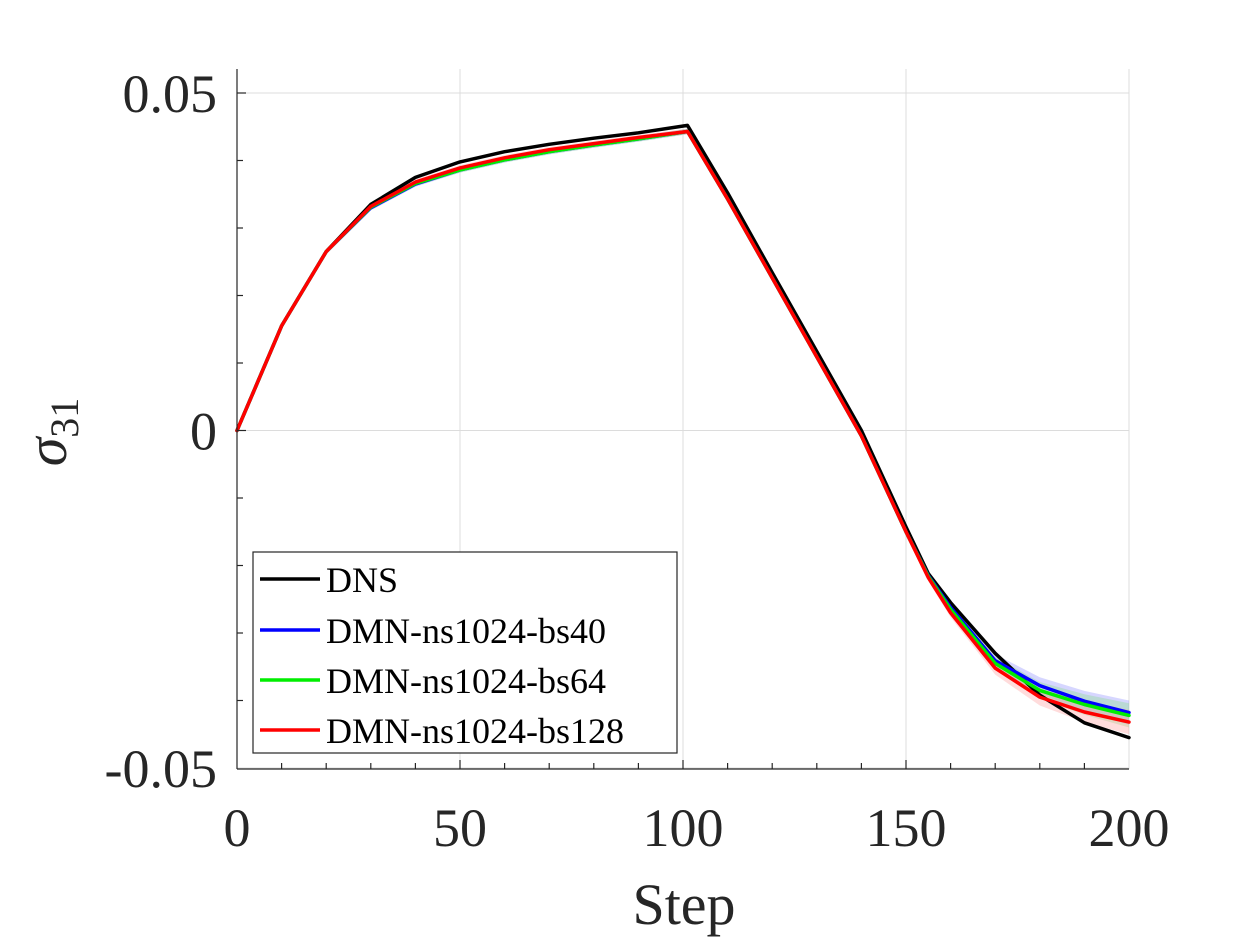 This screenshot has width=1250, height=938. Describe the element at coordinates (64, 418) in the screenshot. I see `y-axis-title-subscript: 31` at that location.